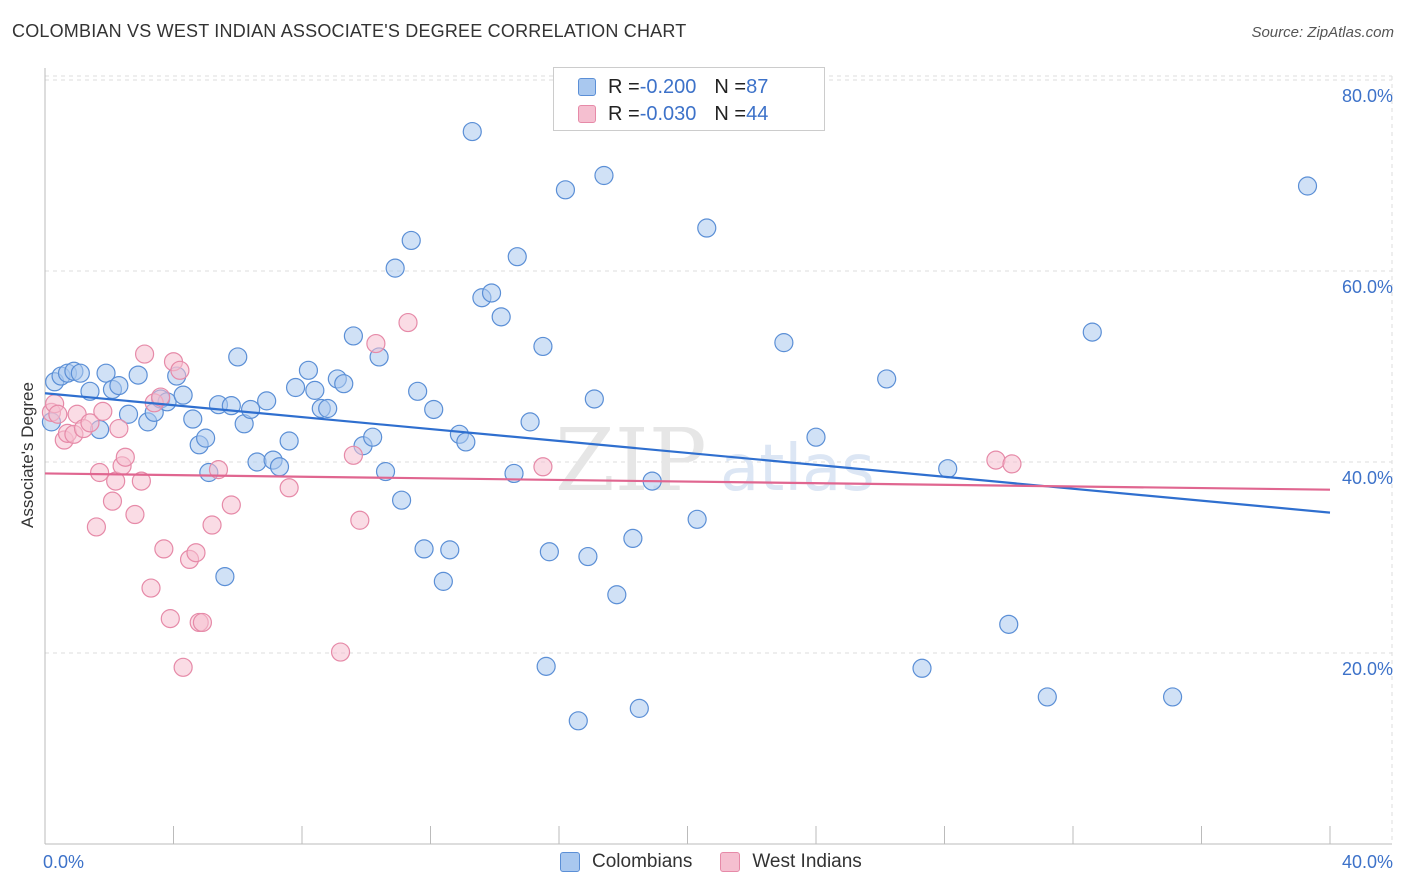 Image resolution: width=1406 pixels, height=892 pixels. What do you see at coordinates (715, 461) in the screenshot?
I see `watermark-layer: ZIP atlas` at bounding box center [715, 461].